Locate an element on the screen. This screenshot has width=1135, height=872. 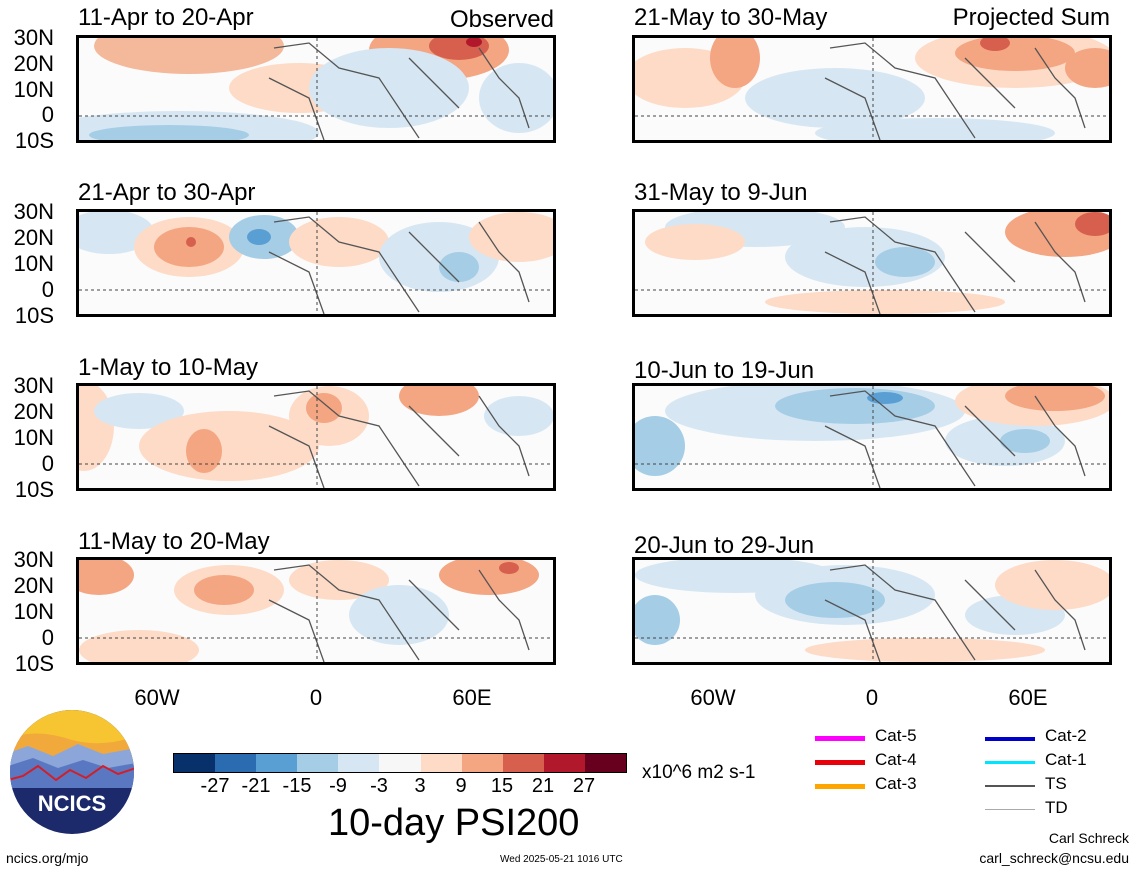
projected-sum-label: Projected Sum is located at coordinates (1031, 17).